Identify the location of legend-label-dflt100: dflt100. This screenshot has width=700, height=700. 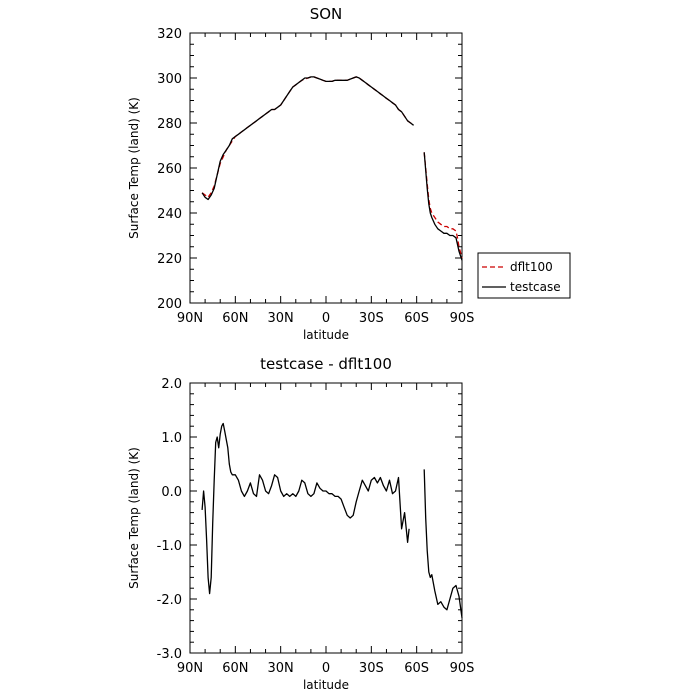
(531, 267).